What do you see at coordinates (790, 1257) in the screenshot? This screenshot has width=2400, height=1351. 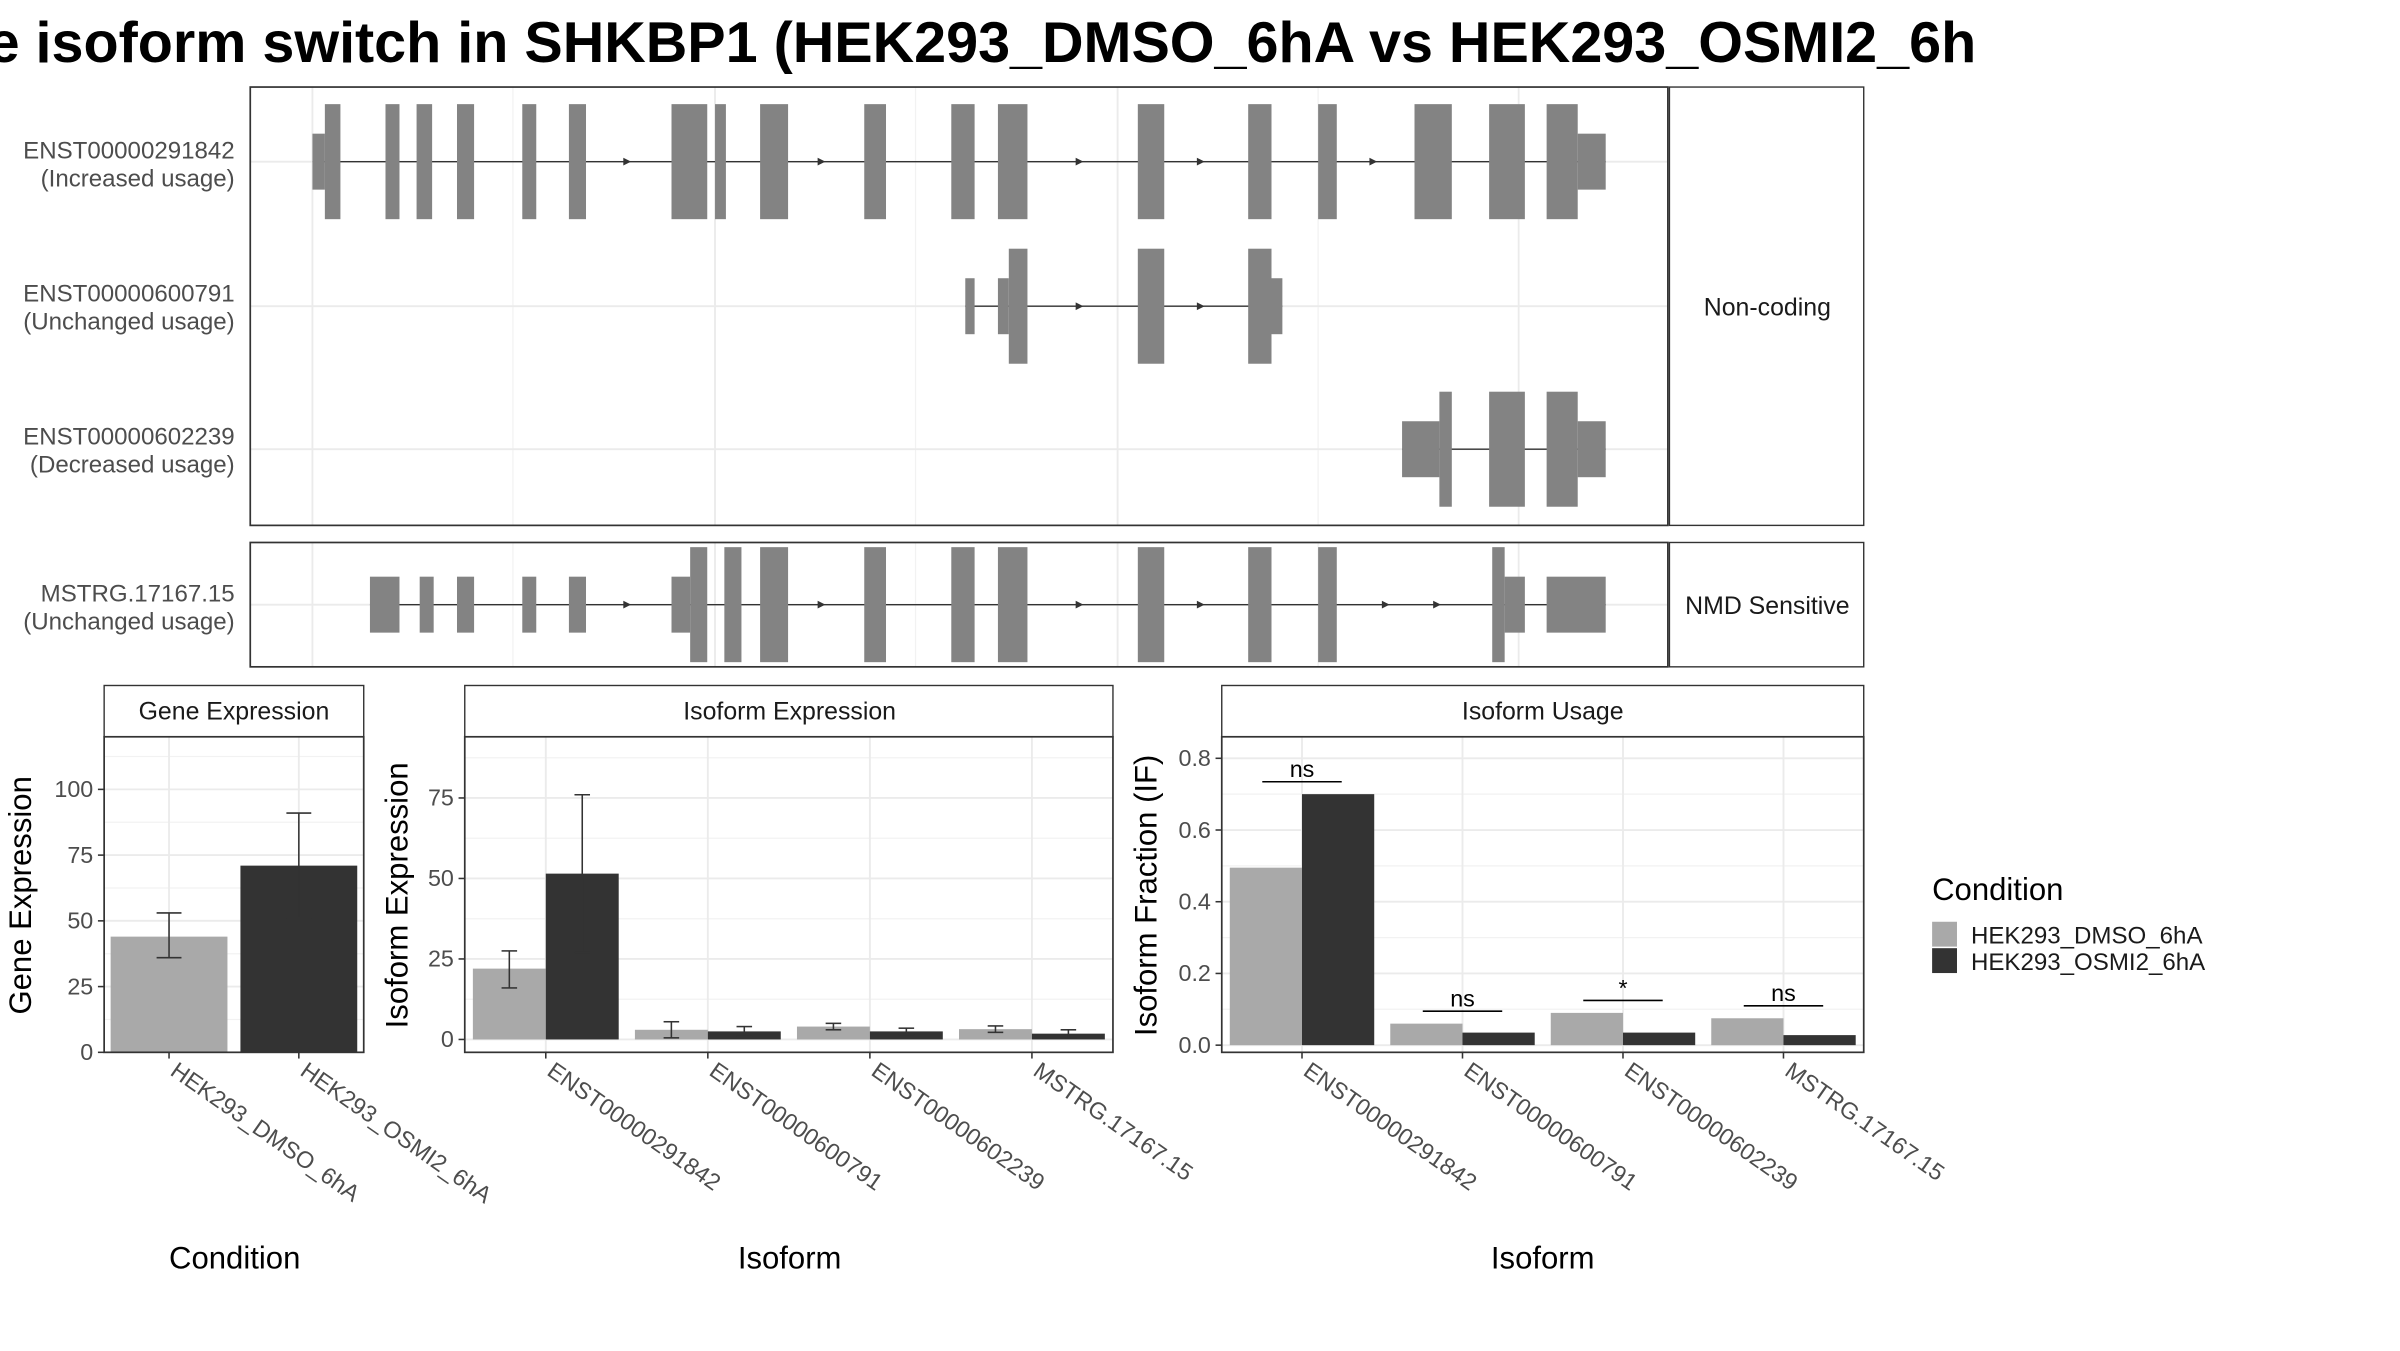 I see `isoform-expression-xlabel: Isoform` at bounding box center [790, 1257].